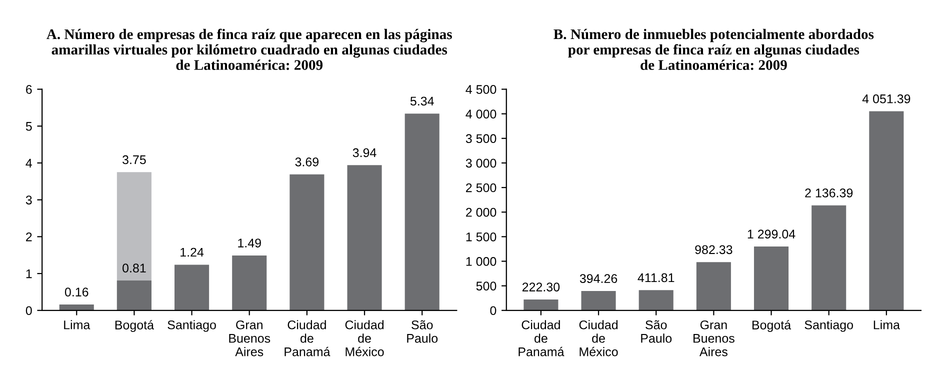  Describe the element at coordinates (29, 237) in the screenshot. I see `y-tick-label: 2` at that location.